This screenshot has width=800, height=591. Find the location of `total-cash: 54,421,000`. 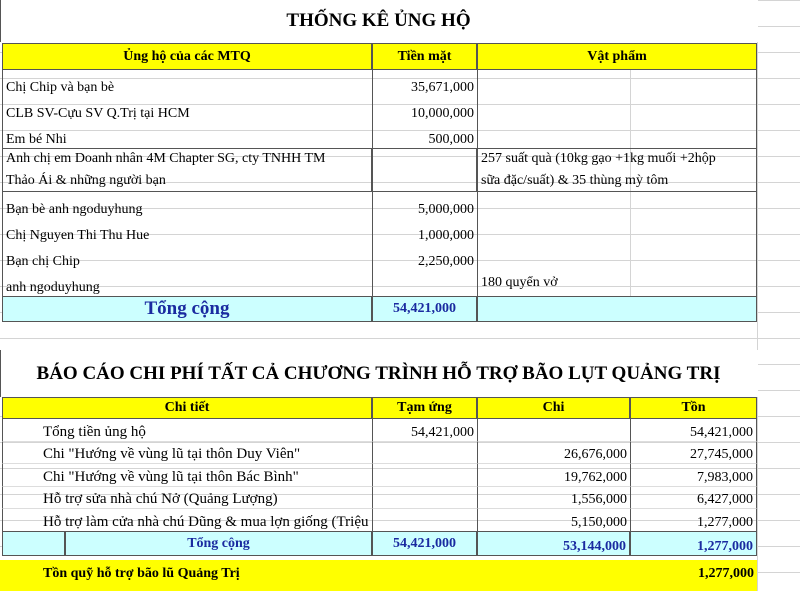

total-cash: 54,421,000 is located at coordinates (424, 309).